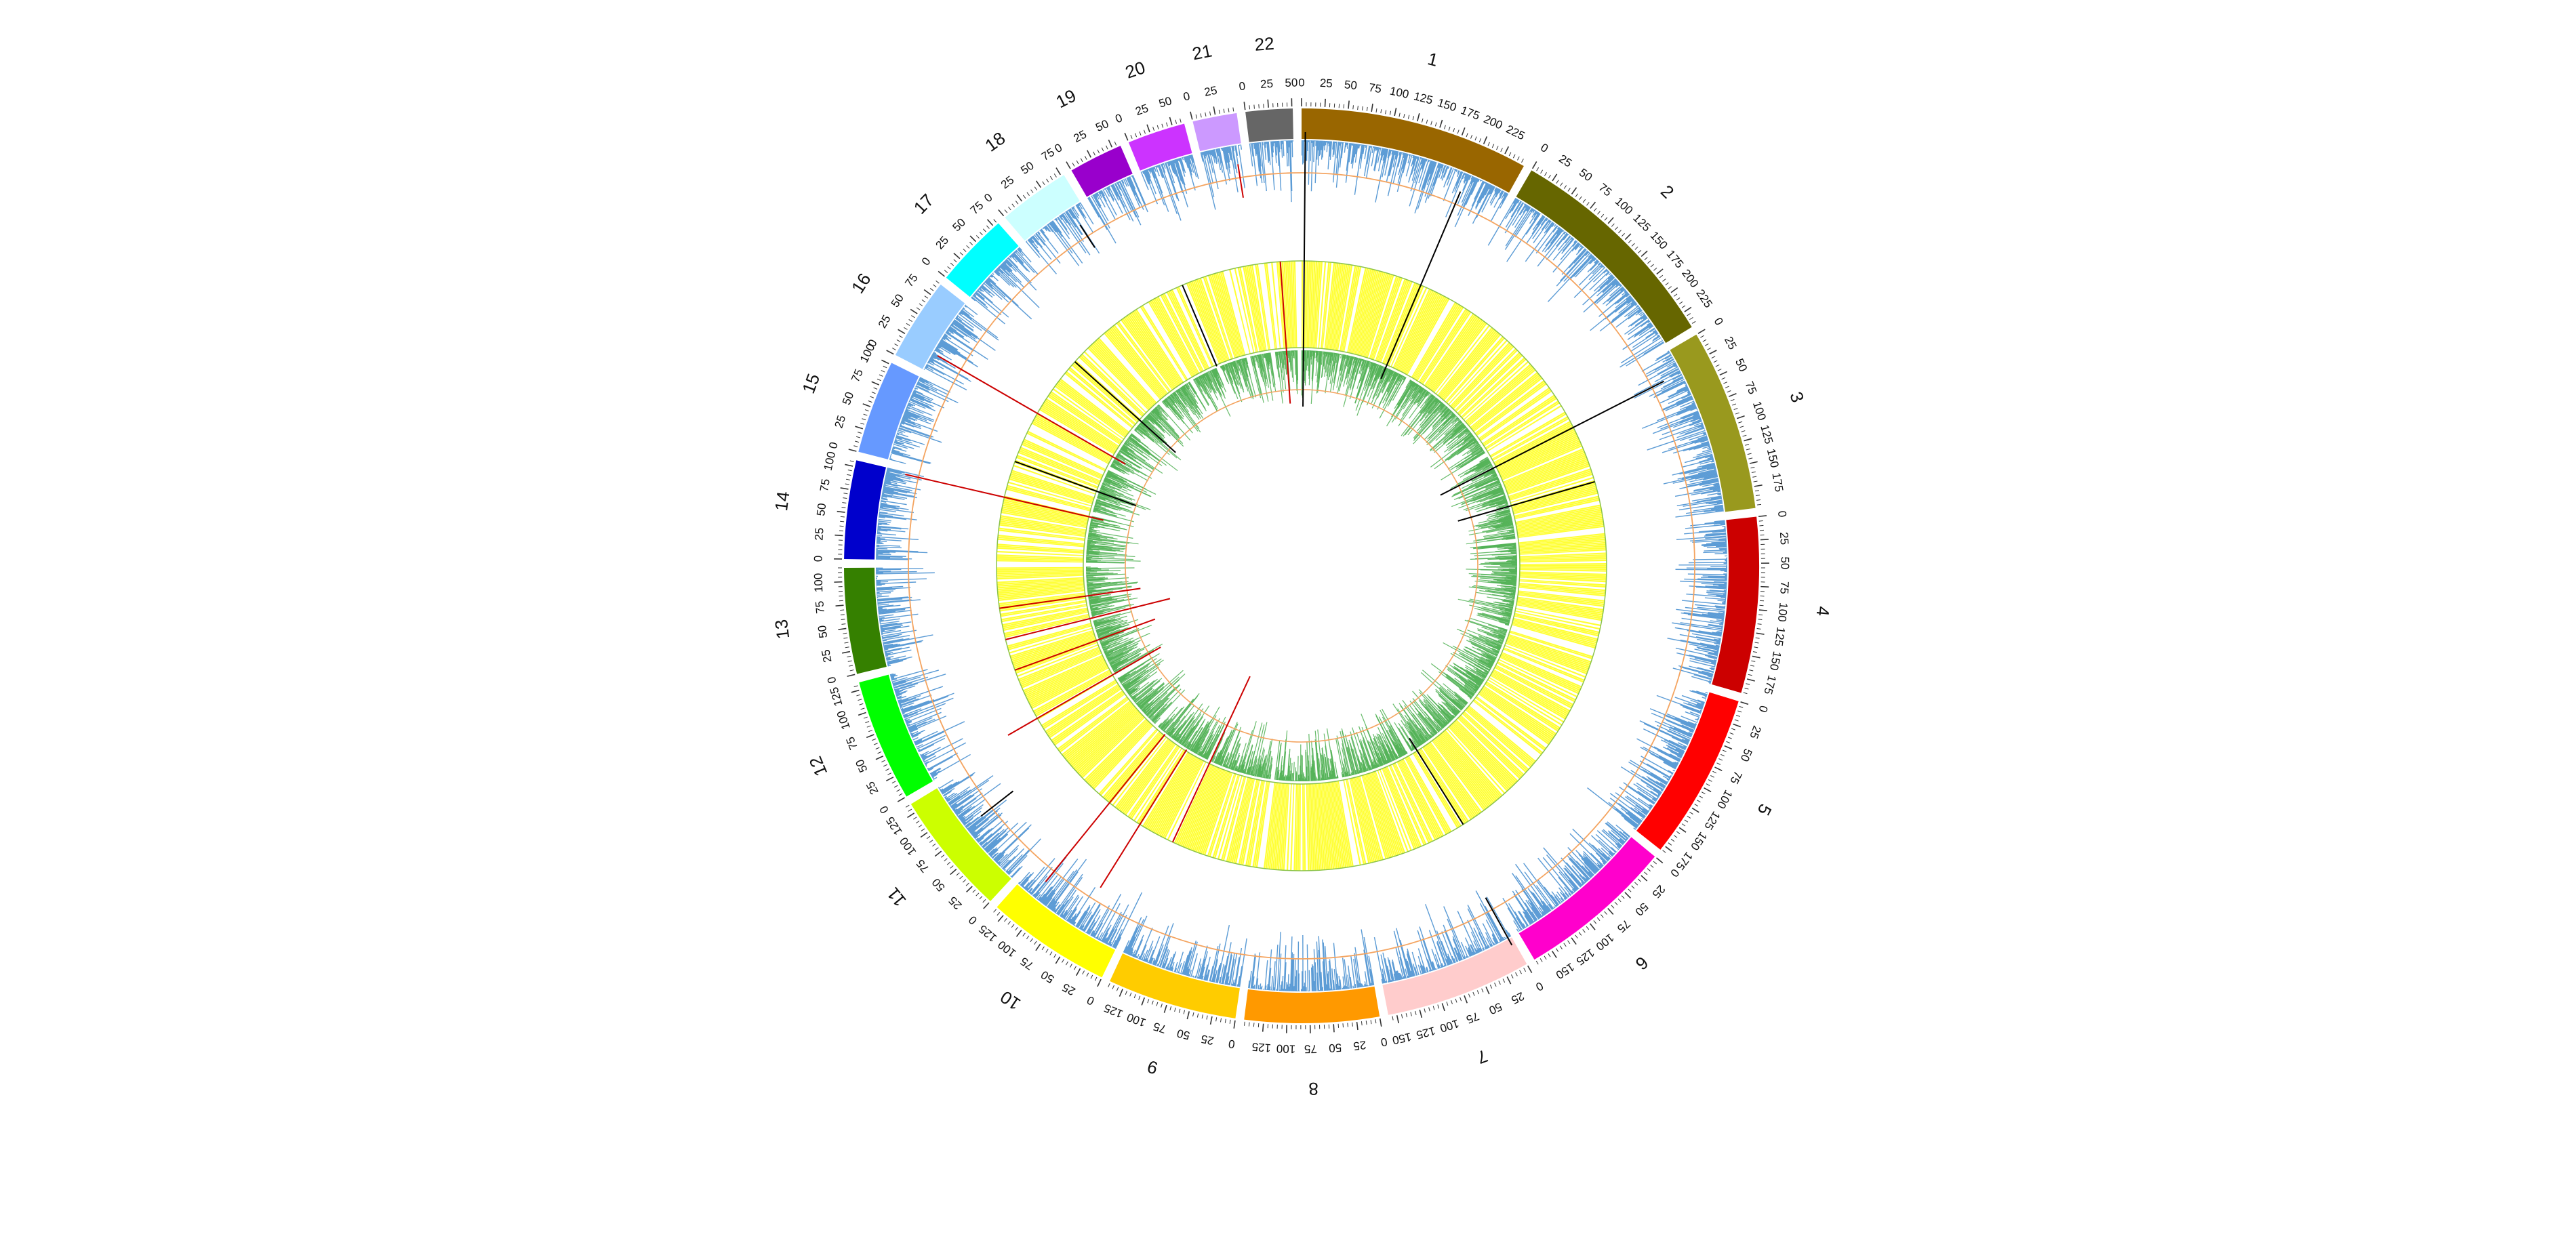 This screenshot has width=2576, height=1236. Describe the element at coordinates (1780, 637) in the screenshot. I see `tick-label: 125` at that location.